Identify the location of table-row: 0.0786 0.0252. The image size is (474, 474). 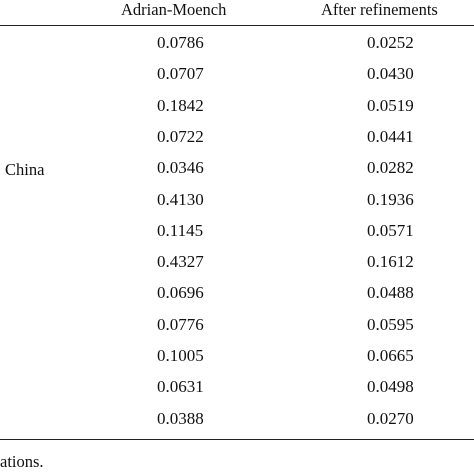
(237, 42).